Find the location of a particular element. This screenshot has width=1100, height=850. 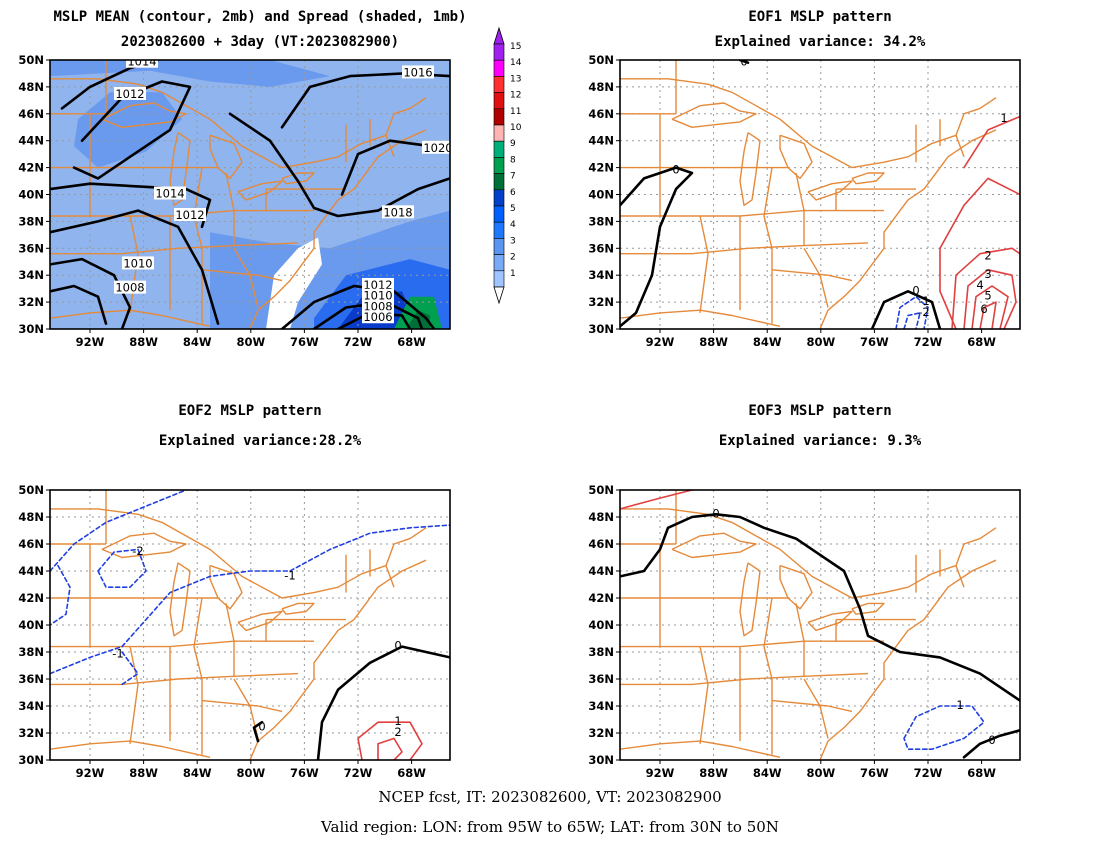

colorbar-label: 8 is located at coordinates (513, 160).